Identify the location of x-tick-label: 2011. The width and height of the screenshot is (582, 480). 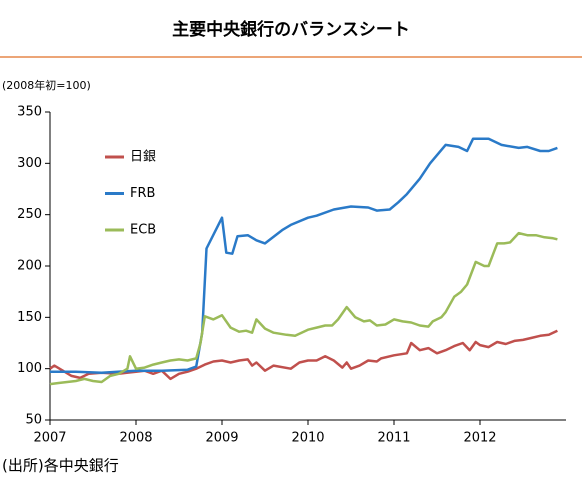
(393, 438).